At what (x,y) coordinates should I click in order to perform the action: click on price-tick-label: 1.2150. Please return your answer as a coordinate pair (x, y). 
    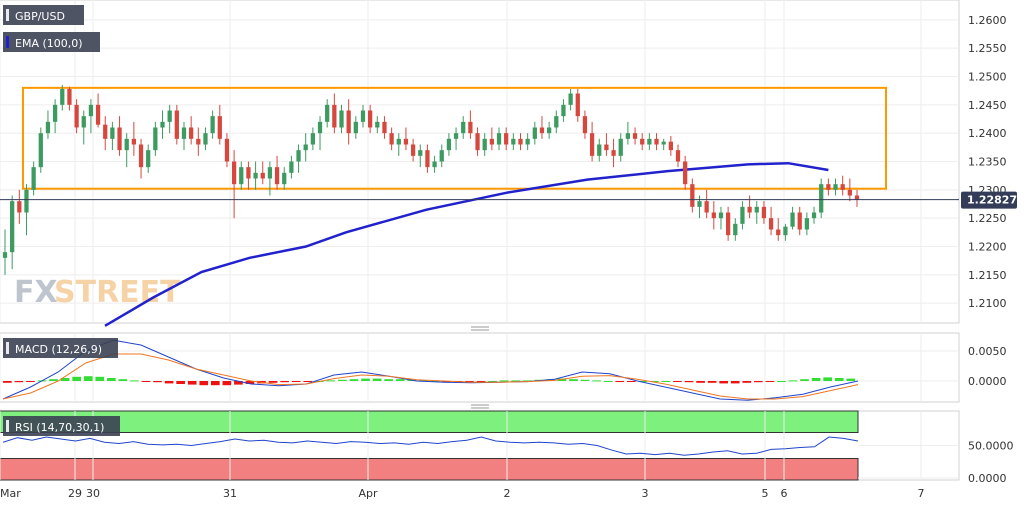
    Looking at the image, I should click on (987, 275).